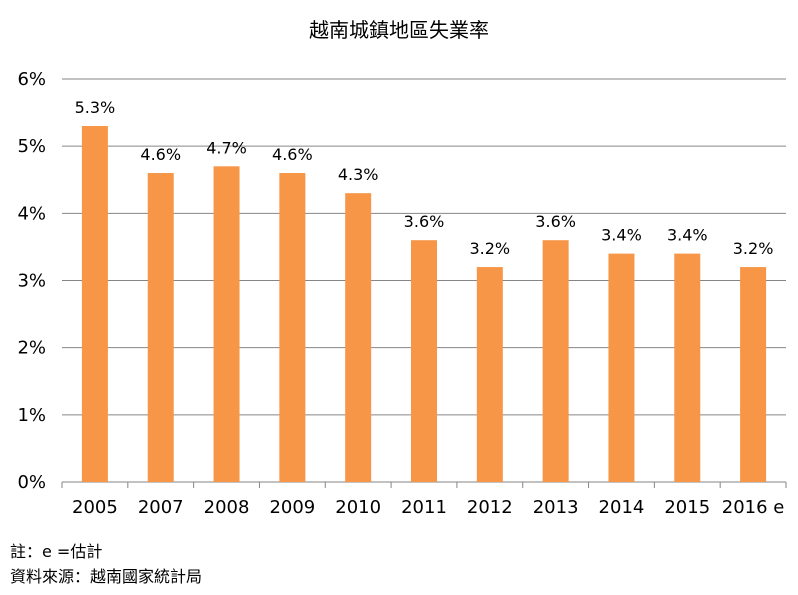  I want to click on x-tick-label: 2013, so click(556, 507).